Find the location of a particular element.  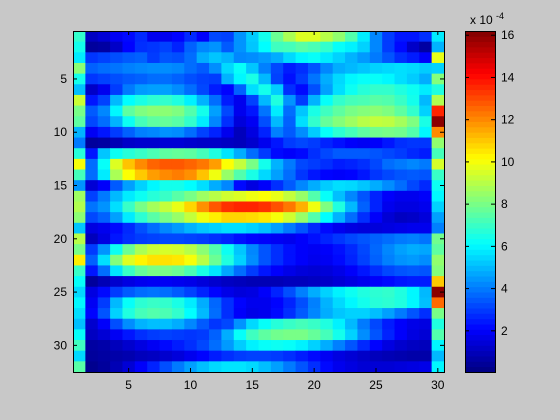

x-tick-label: 25 is located at coordinates (376, 385).